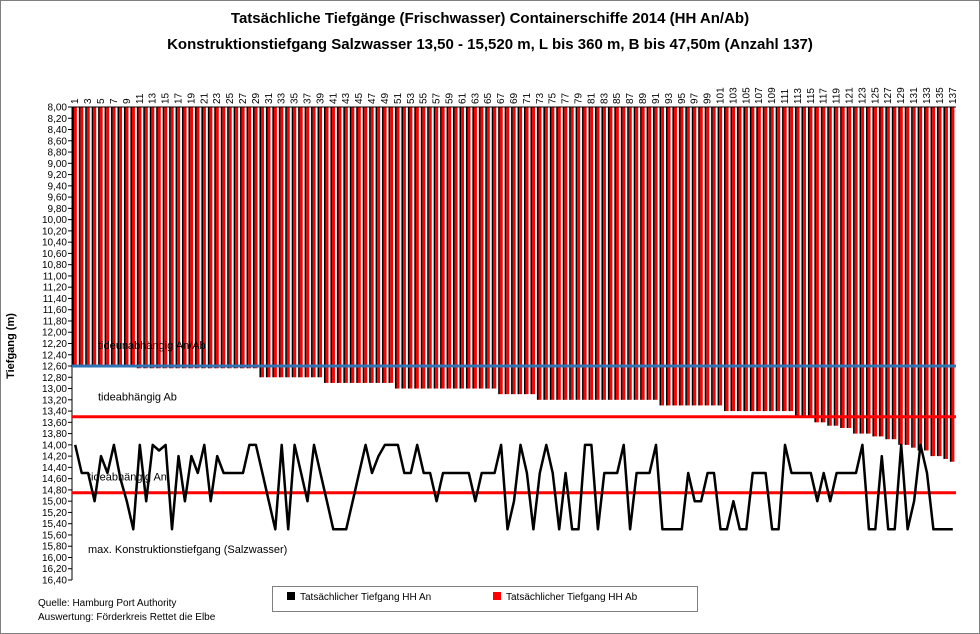 This screenshot has width=980, height=634. What do you see at coordinates (54, 378) in the screenshot?
I see `y-tick-label: 12,80` at bounding box center [54, 378].